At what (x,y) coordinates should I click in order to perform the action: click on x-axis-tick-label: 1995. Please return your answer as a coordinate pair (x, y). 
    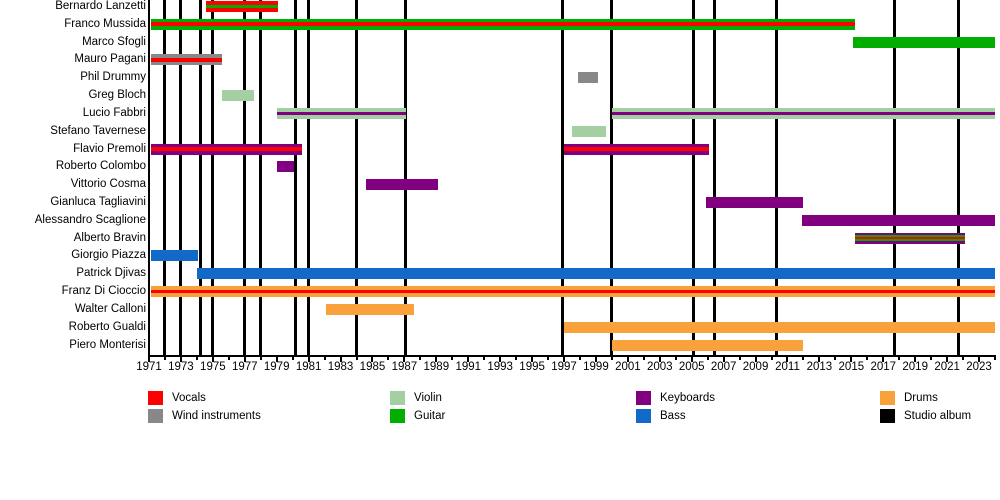
    Looking at the image, I should click on (532, 367).